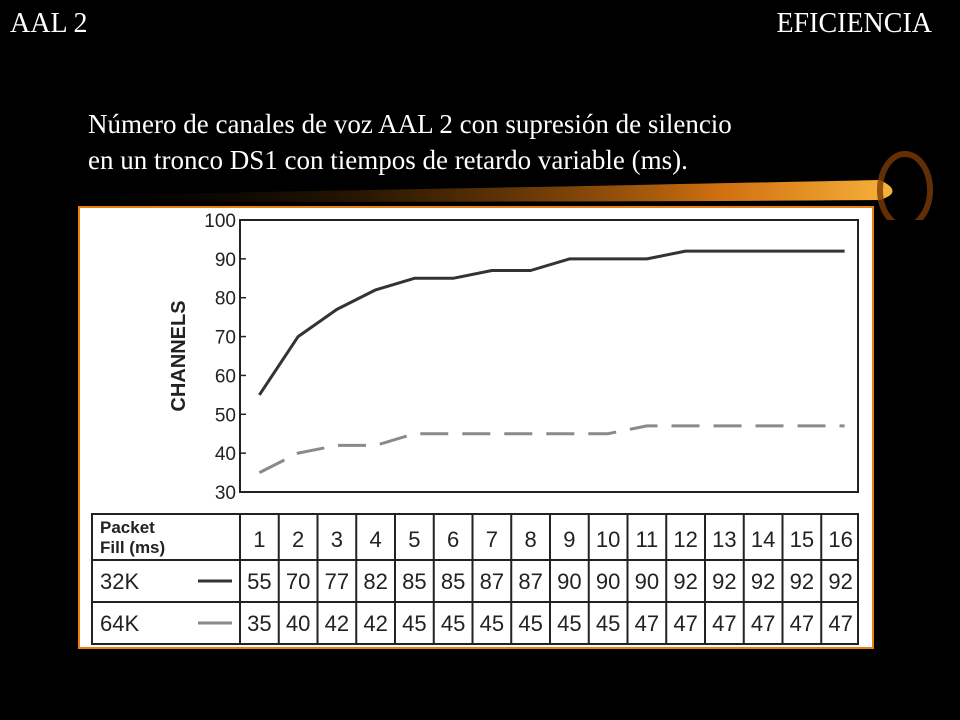 This screenshot has width=960, height=720. Describe the element at coordinates (854, 23) in the screenshot. I see `header-right-title: EFICIENCIA` at that location.